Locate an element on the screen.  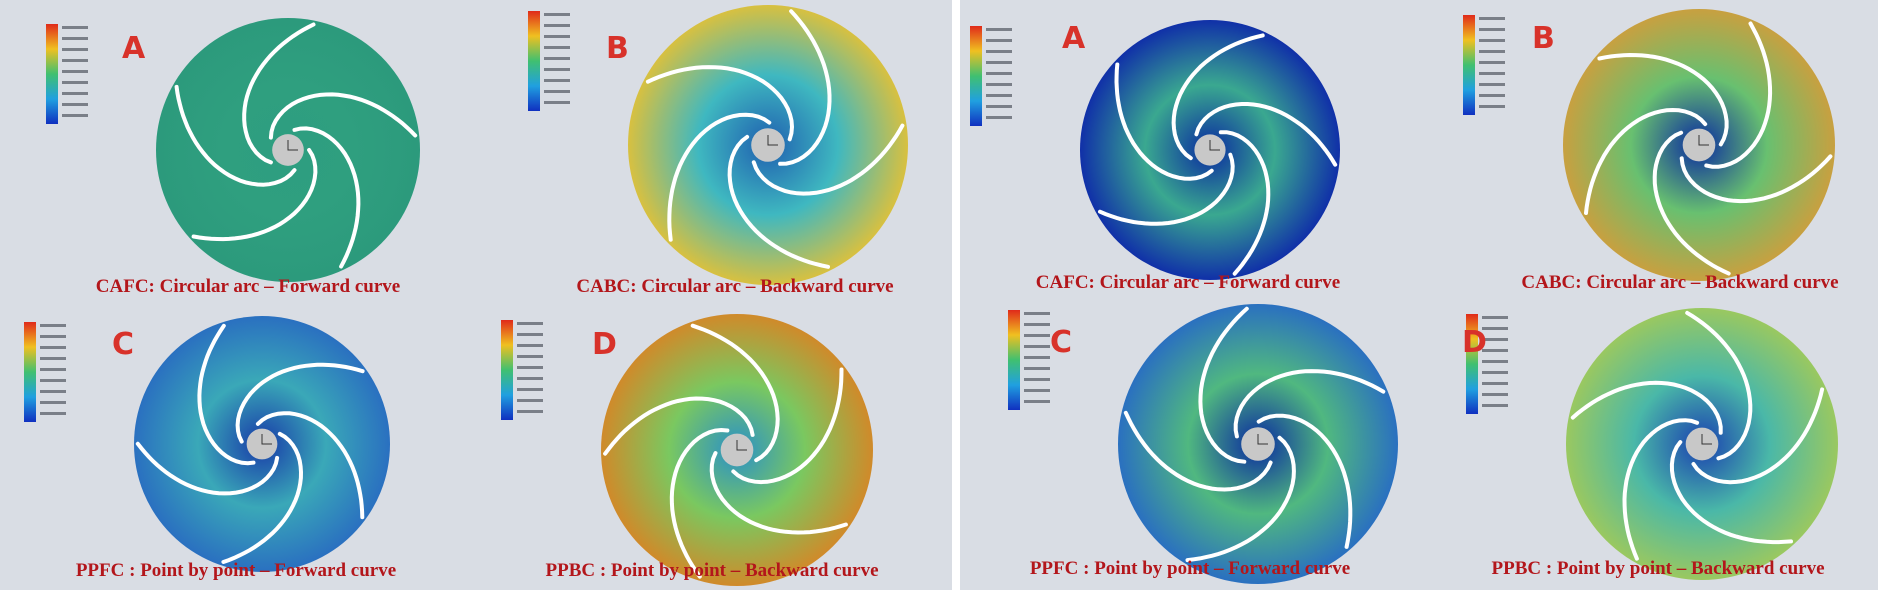
separator is located at coordinates (956, 295).